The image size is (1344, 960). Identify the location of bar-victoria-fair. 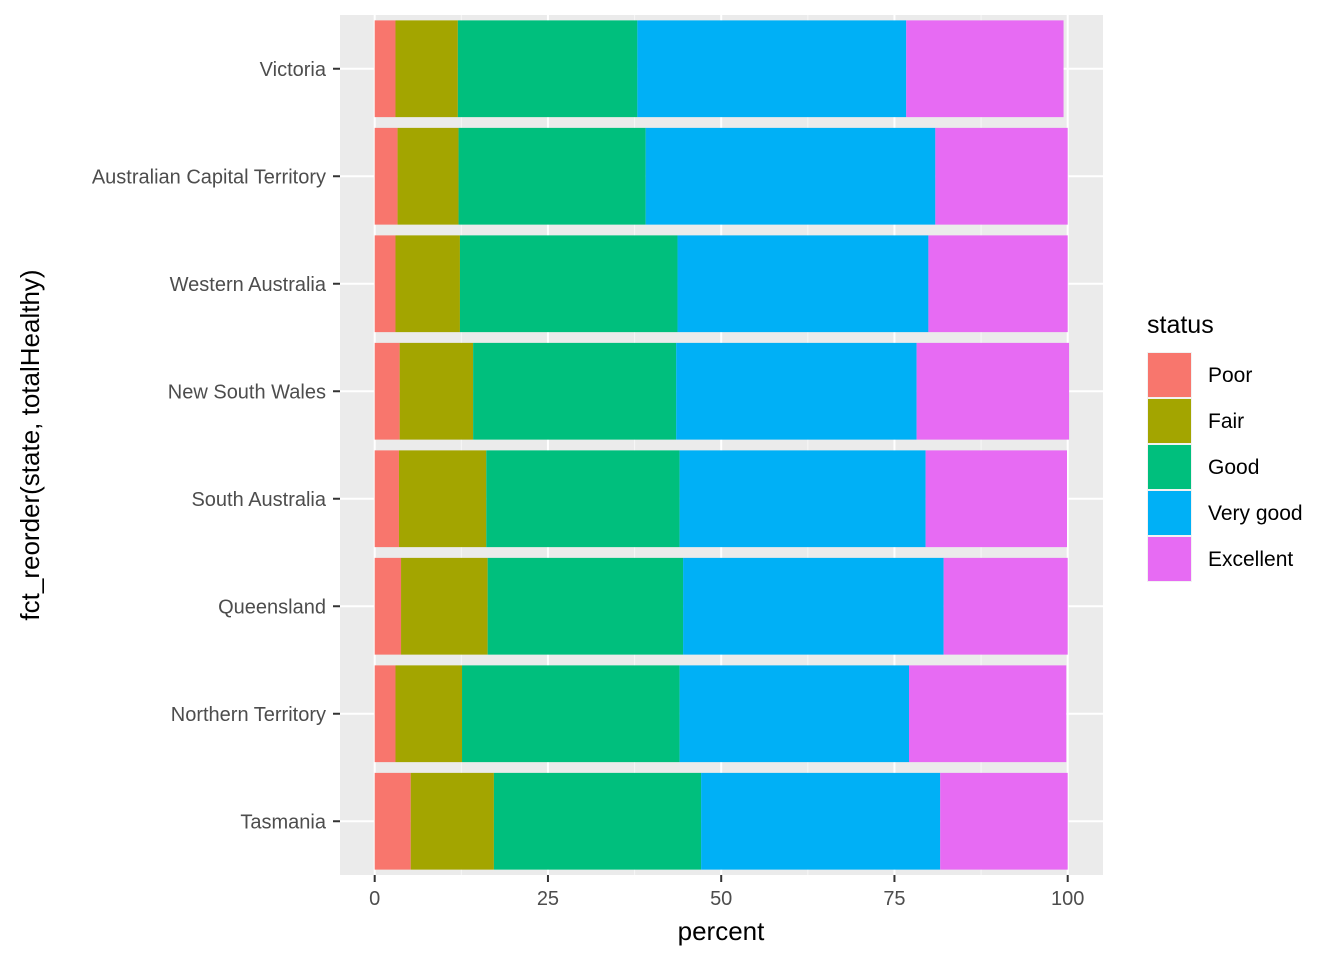
(426, 69).